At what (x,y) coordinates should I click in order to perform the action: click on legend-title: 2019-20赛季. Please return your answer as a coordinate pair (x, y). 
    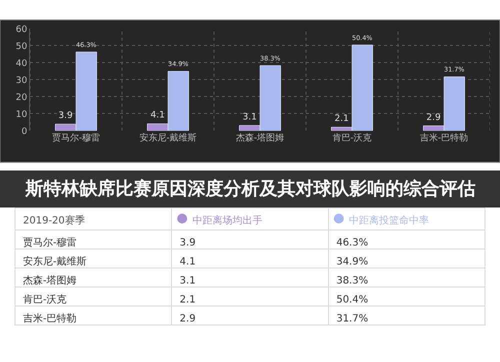
    Looking at the image, I should click on (54, 220).